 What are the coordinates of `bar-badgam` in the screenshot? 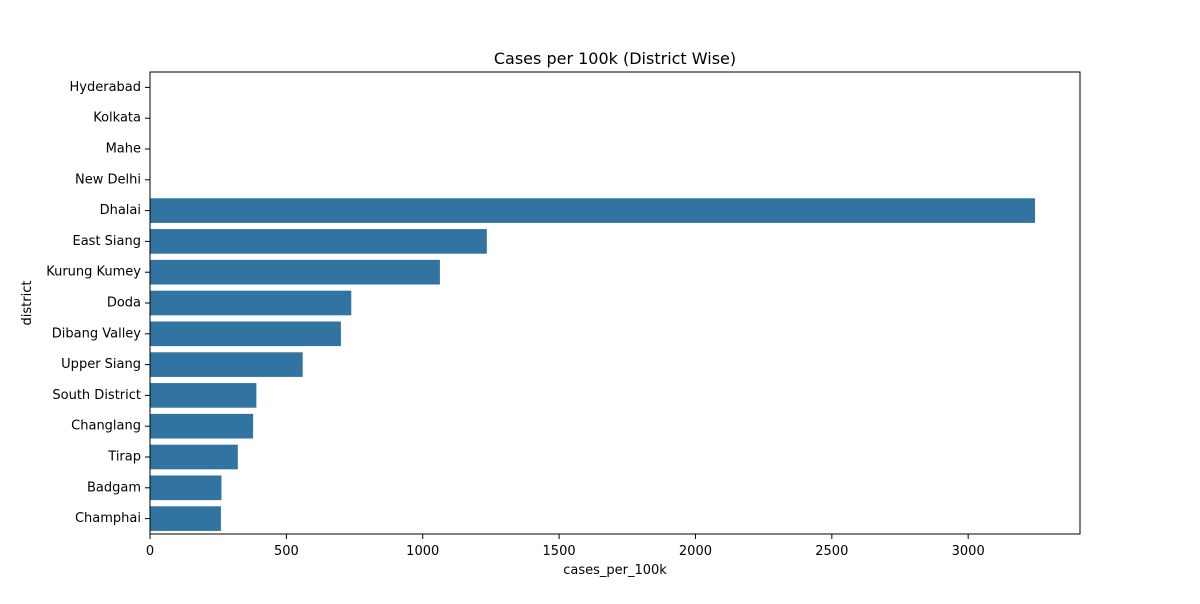 It's located at (186, 488).